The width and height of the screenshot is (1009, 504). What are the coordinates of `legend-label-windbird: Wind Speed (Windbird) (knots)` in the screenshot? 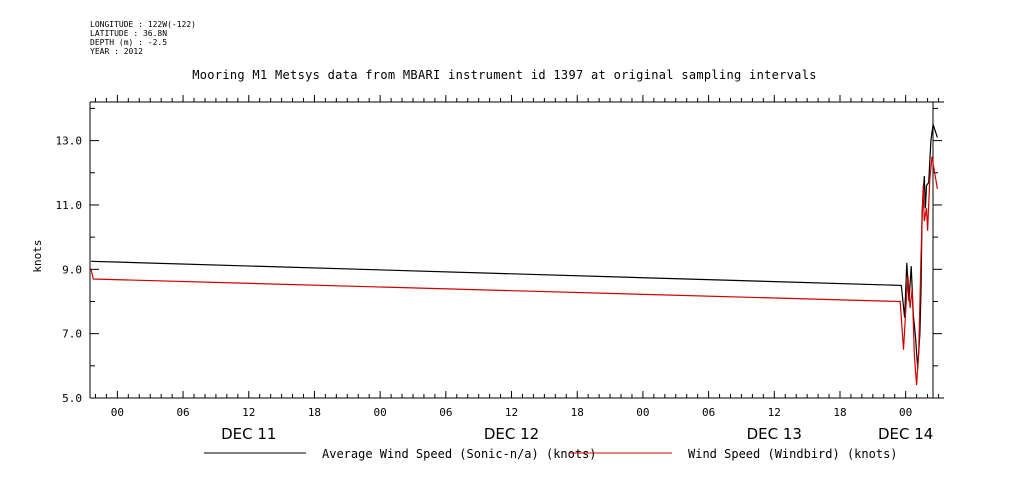 It's located at (793, 454).